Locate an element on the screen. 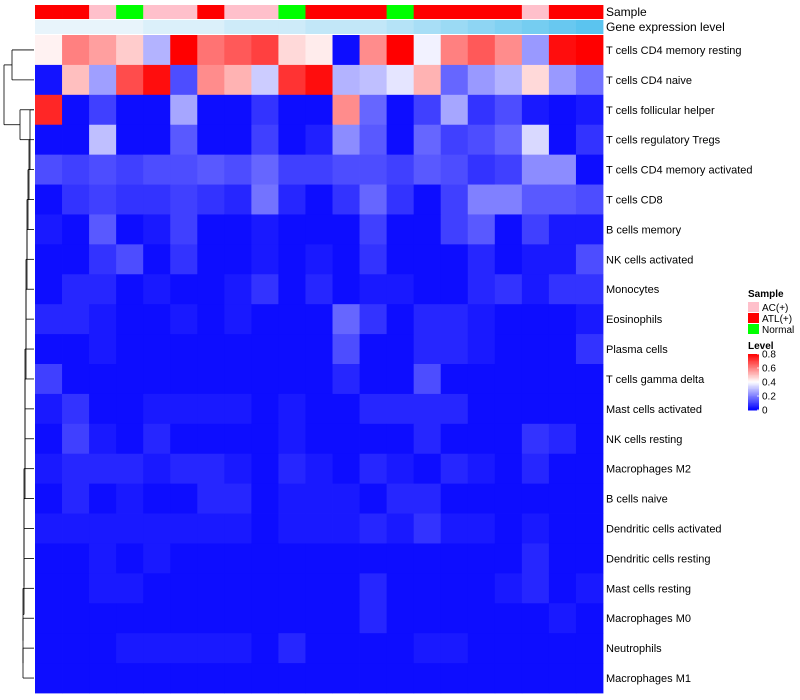 The image size is (800, 700). row-label: Dendritic cells activated is located at coordinates (664, 530).